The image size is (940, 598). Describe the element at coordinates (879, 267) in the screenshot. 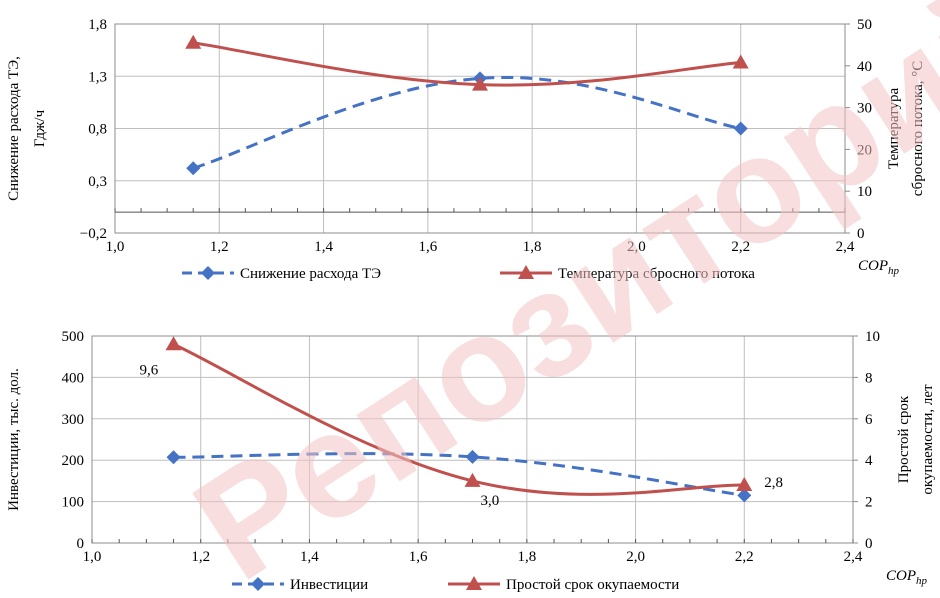

I see `chart-top-x-axis-label: COPhp` at that location.